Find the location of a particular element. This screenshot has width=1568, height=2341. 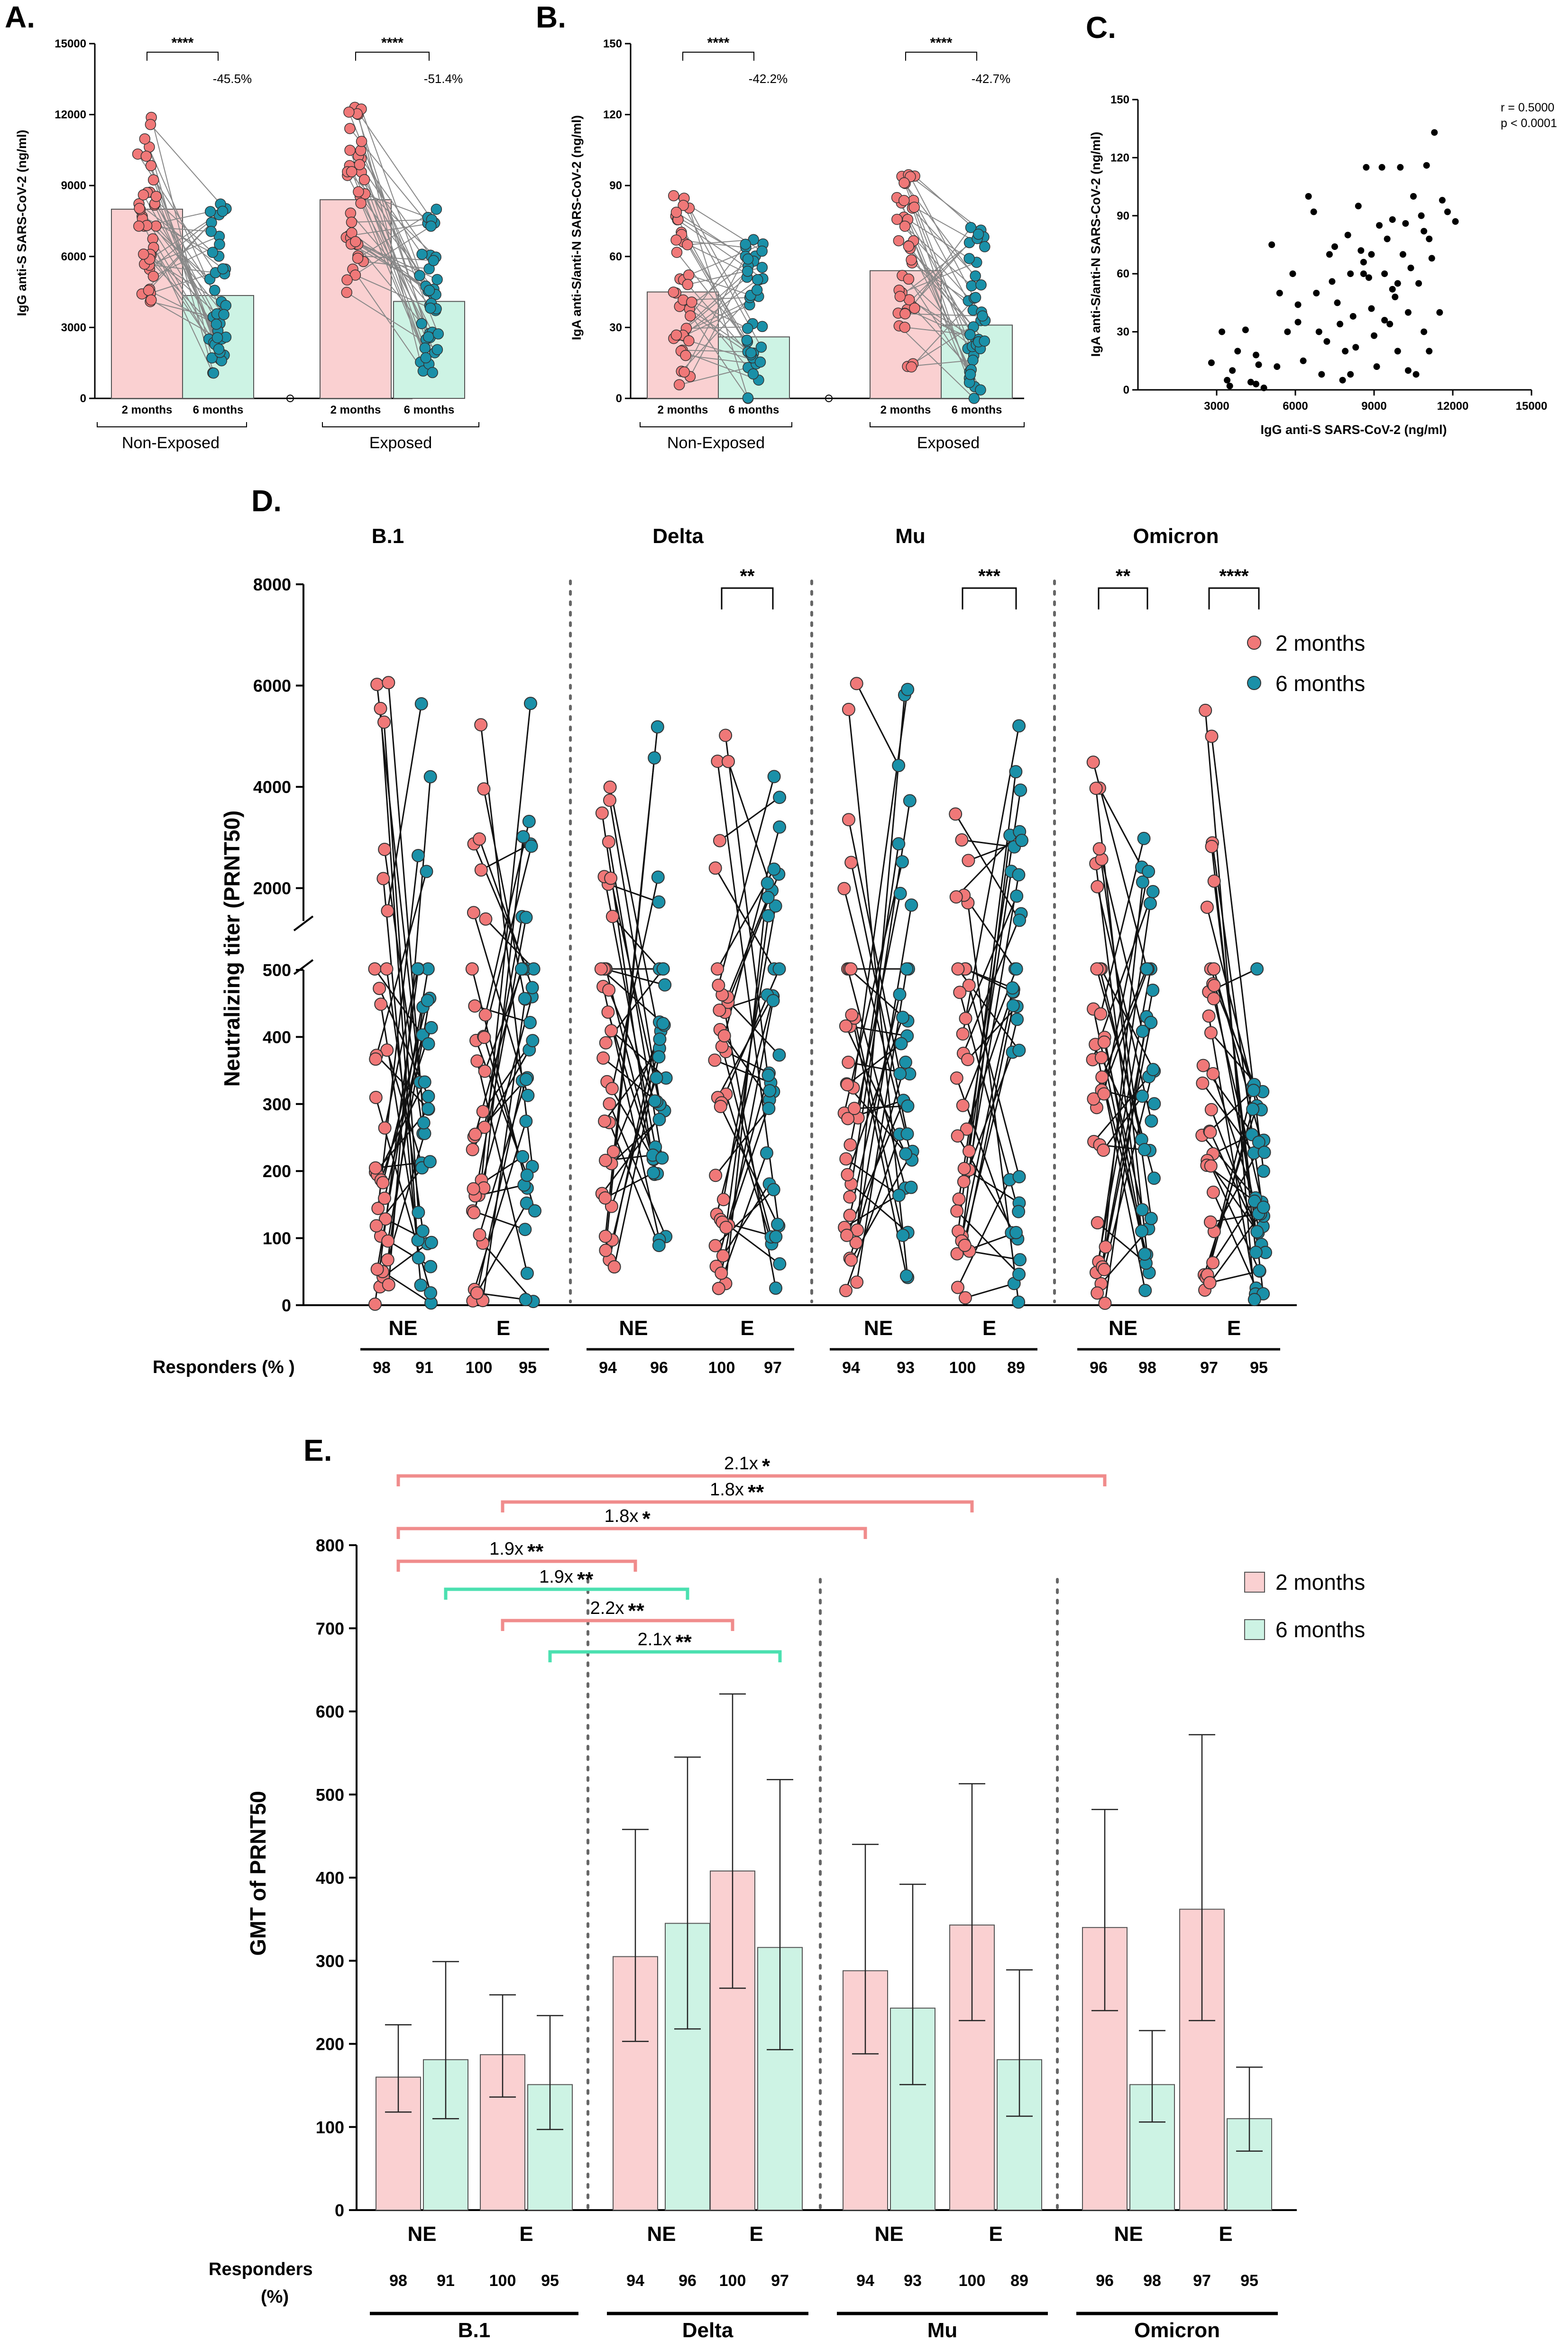

panel-e-responder-pct: 95 is located at coordinates (550, 2281).